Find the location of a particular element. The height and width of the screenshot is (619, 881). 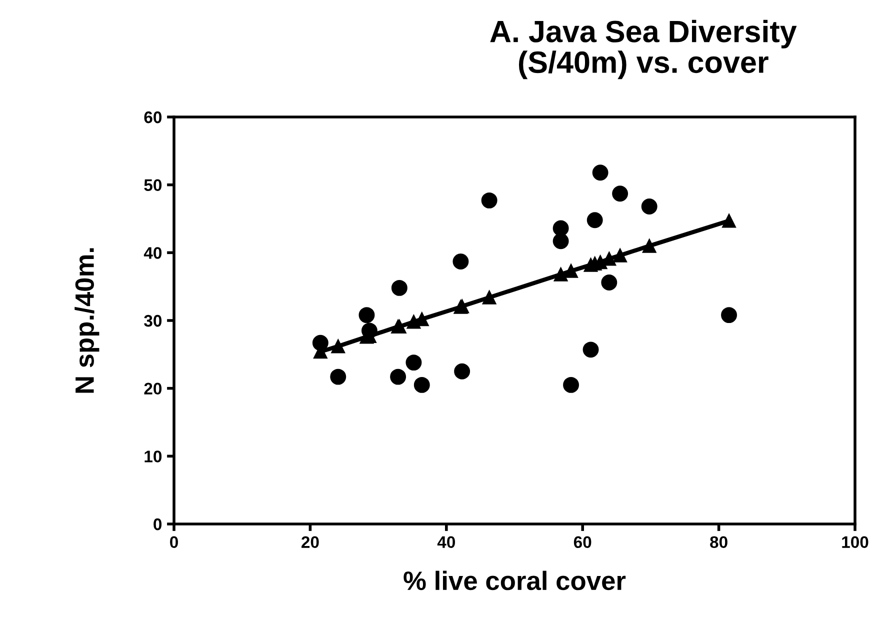

y-axis-title: N spp./40m. is located at coordinates (87, 320).